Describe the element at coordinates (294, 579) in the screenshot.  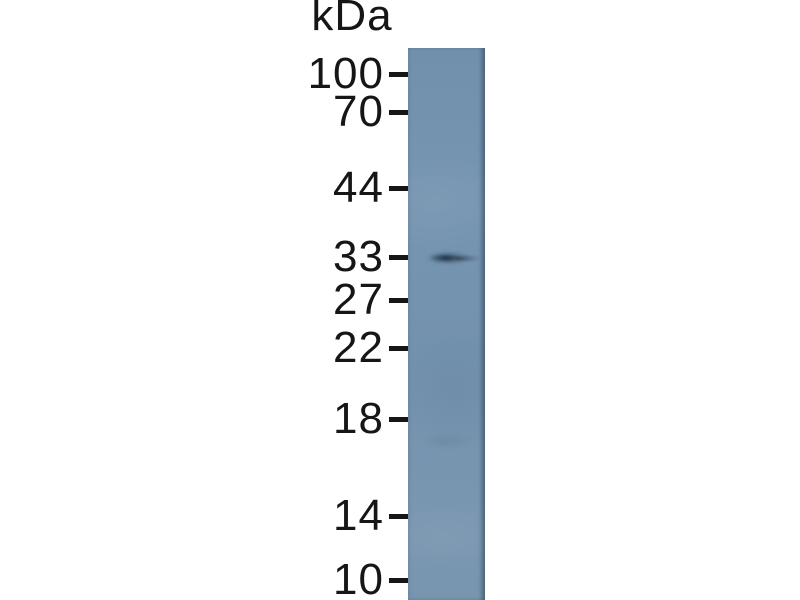
I see `marker-row-10: 10` at that location.